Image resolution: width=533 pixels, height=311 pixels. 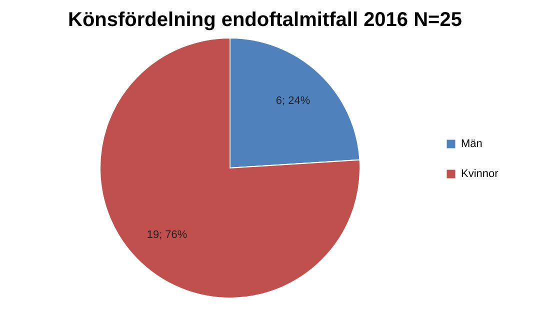 I want to click on data-label: 19; 76%, so click(x=167, y=235).